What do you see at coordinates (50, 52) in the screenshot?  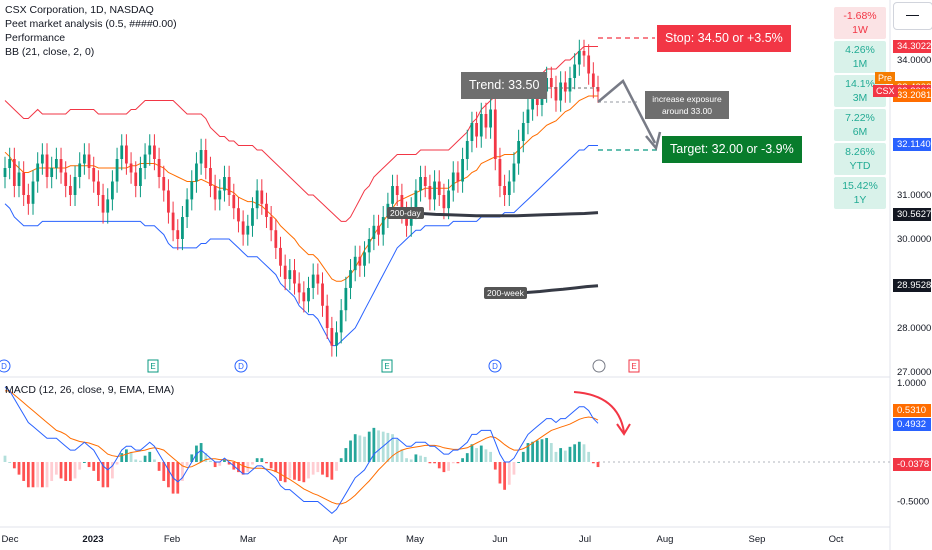 I see `indicator-bb: BB (21, close, 2, 0)` at bounding box center [50, 52].